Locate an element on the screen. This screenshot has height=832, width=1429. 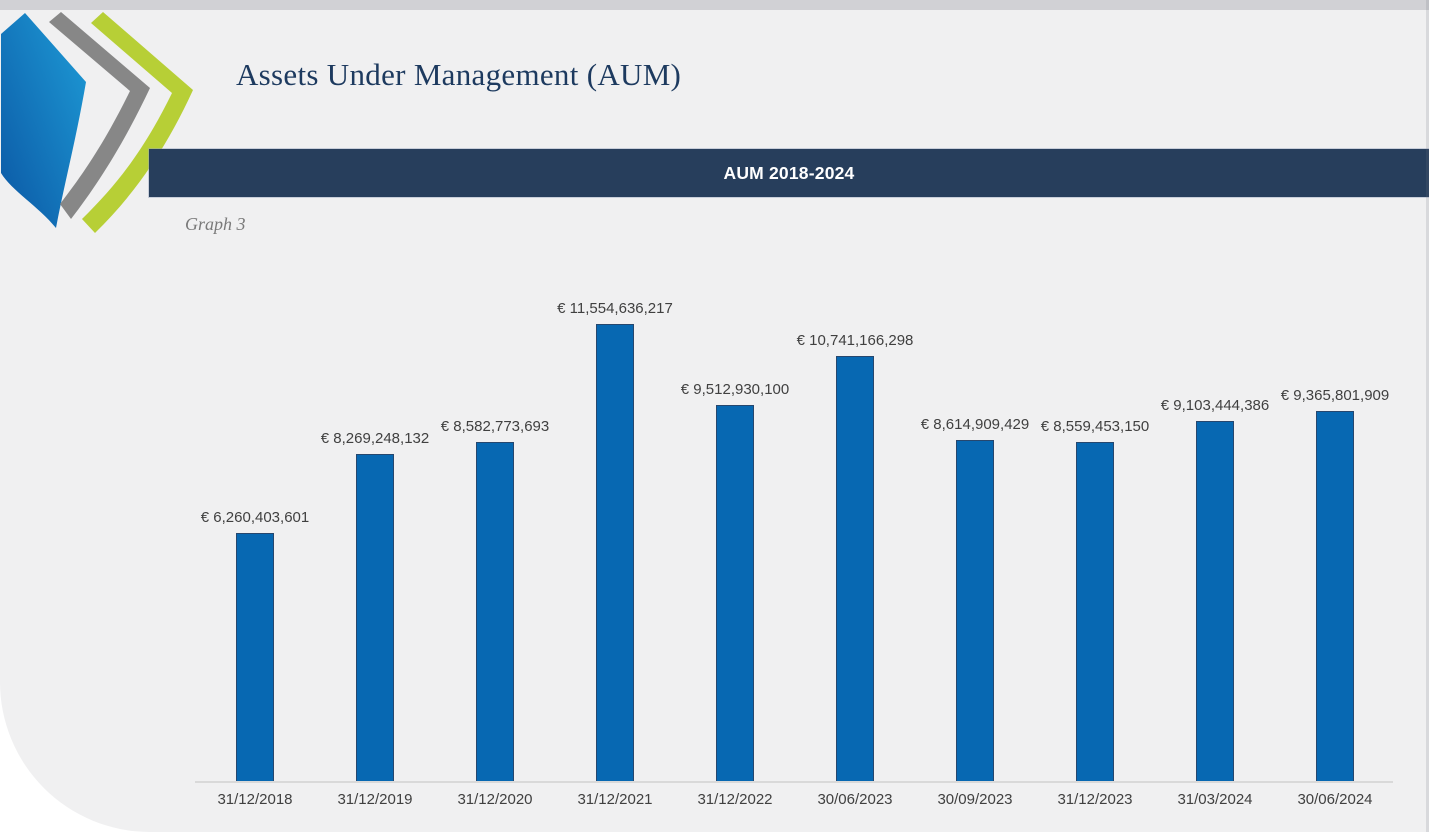
x-axis-label: 31/12/2021 is located at coordinates (615, 799).